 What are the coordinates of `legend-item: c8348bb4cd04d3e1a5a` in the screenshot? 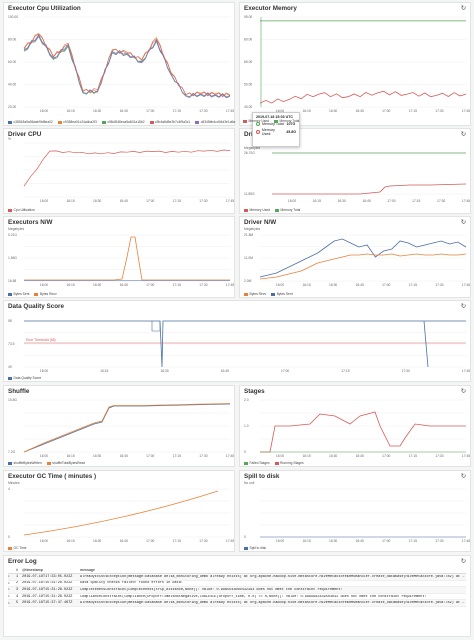 It's located at (215, 122).